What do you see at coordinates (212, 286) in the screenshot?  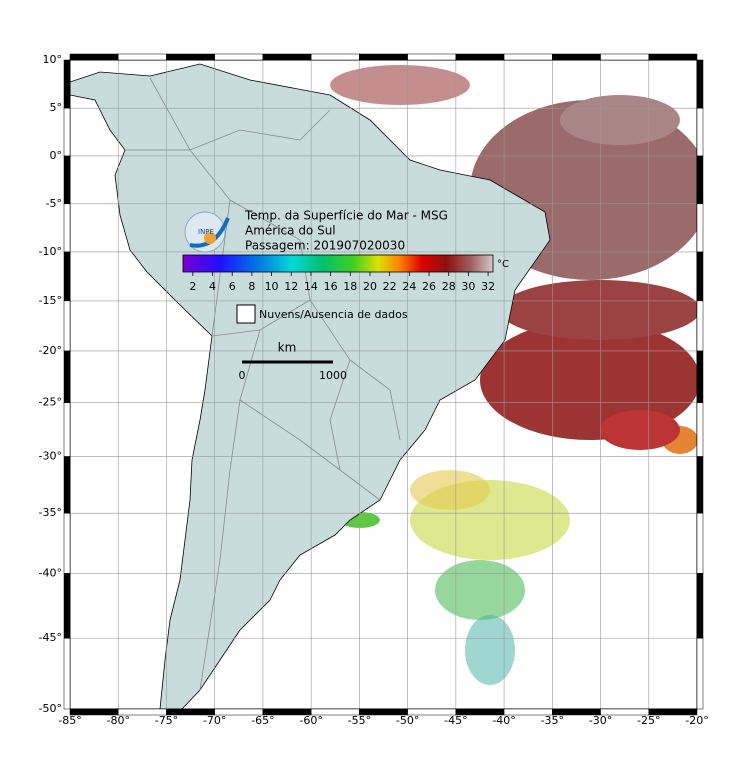 I see `colorbar-tick-label: 4` at bounding box center [212, 286].